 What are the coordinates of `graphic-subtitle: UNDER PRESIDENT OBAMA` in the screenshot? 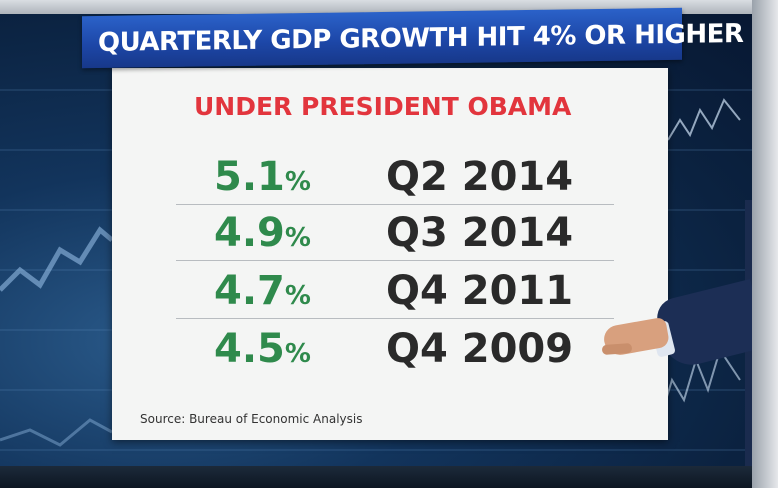 It's located at (383, 106).